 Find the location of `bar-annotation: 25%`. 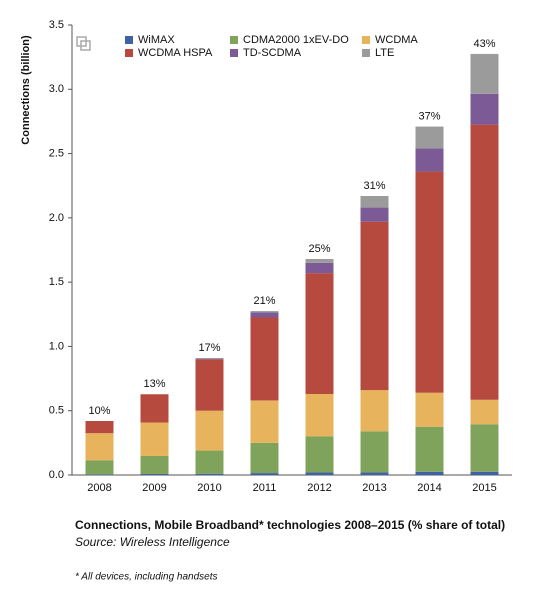

bar-annotation: 25% is located at coordinates (319, 249).